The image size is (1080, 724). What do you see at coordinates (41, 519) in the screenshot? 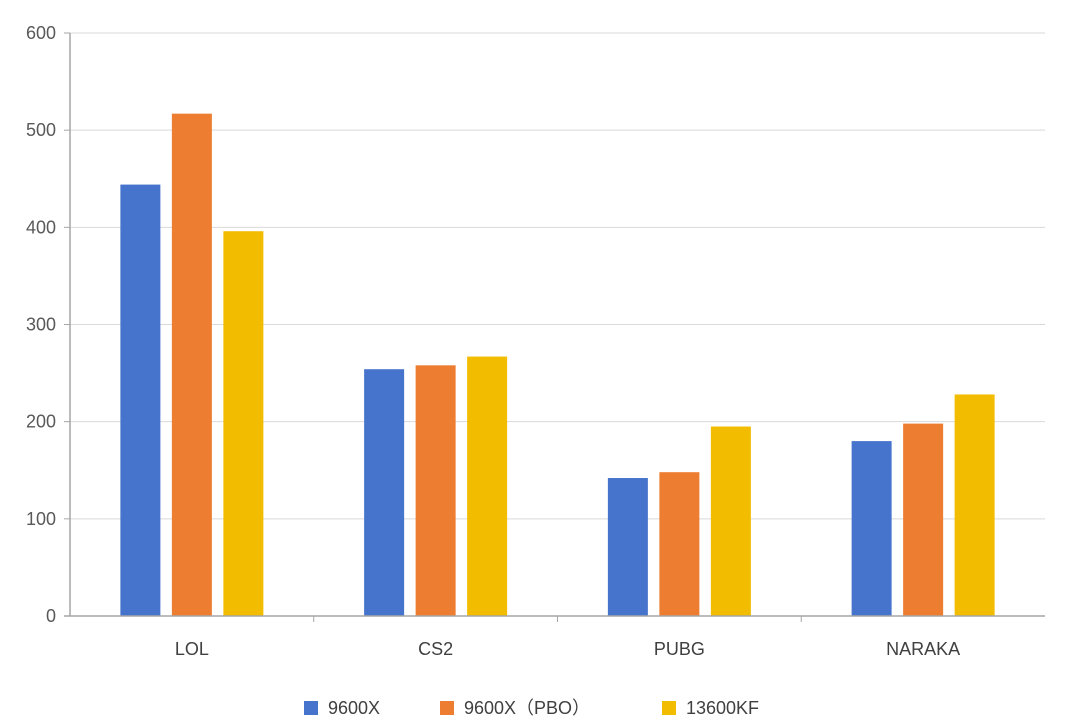
I see `y-tick-label: 100` at bounding box center [41, 519].